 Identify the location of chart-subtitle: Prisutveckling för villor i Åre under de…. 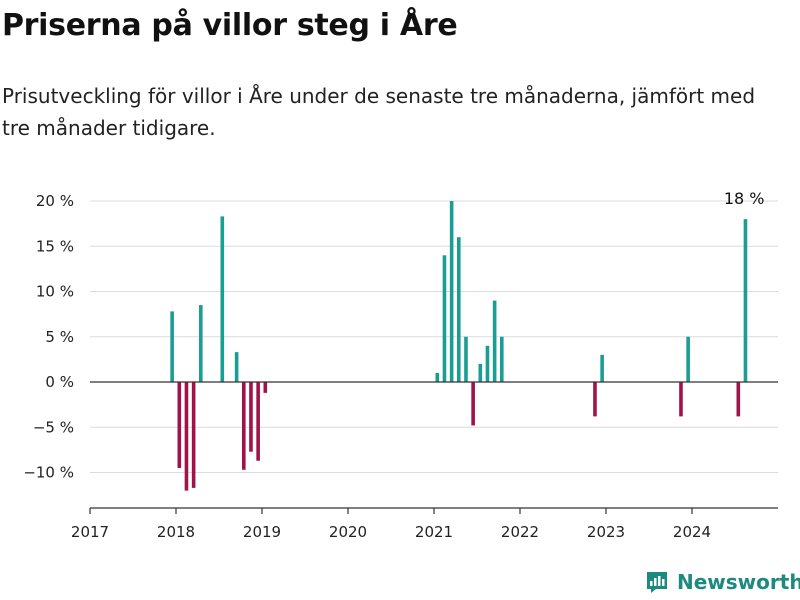
(379, 112).